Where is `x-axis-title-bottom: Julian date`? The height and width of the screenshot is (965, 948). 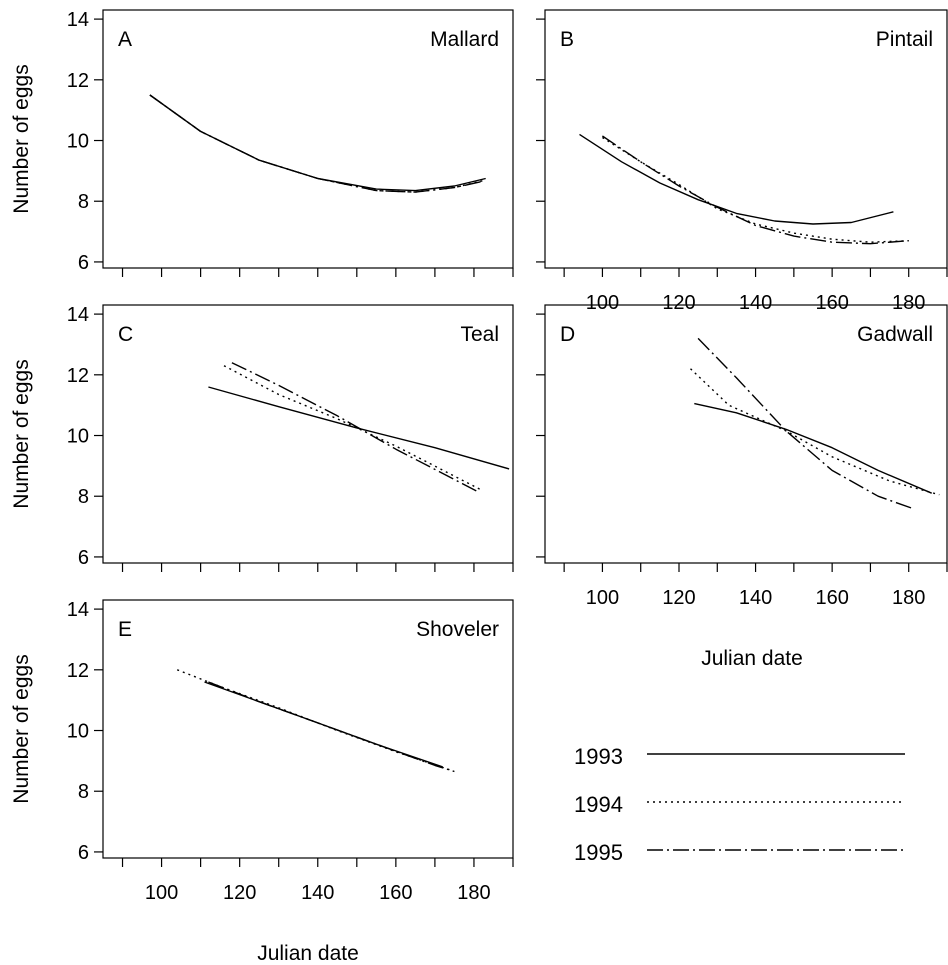 x-axis-title-bottom: Julian date is located at coordinates (308, 953).